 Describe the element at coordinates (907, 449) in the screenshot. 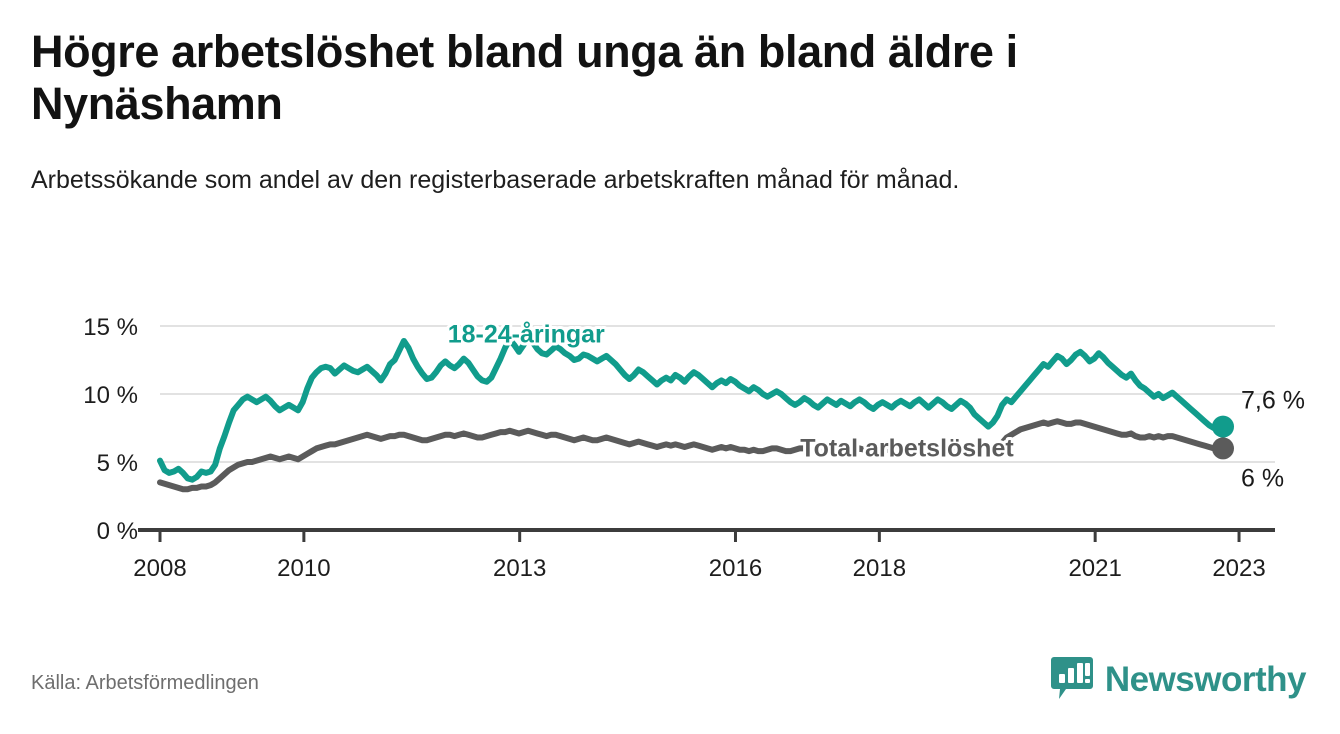

I see `series-name-label: Total arbetslöshet` at that location.